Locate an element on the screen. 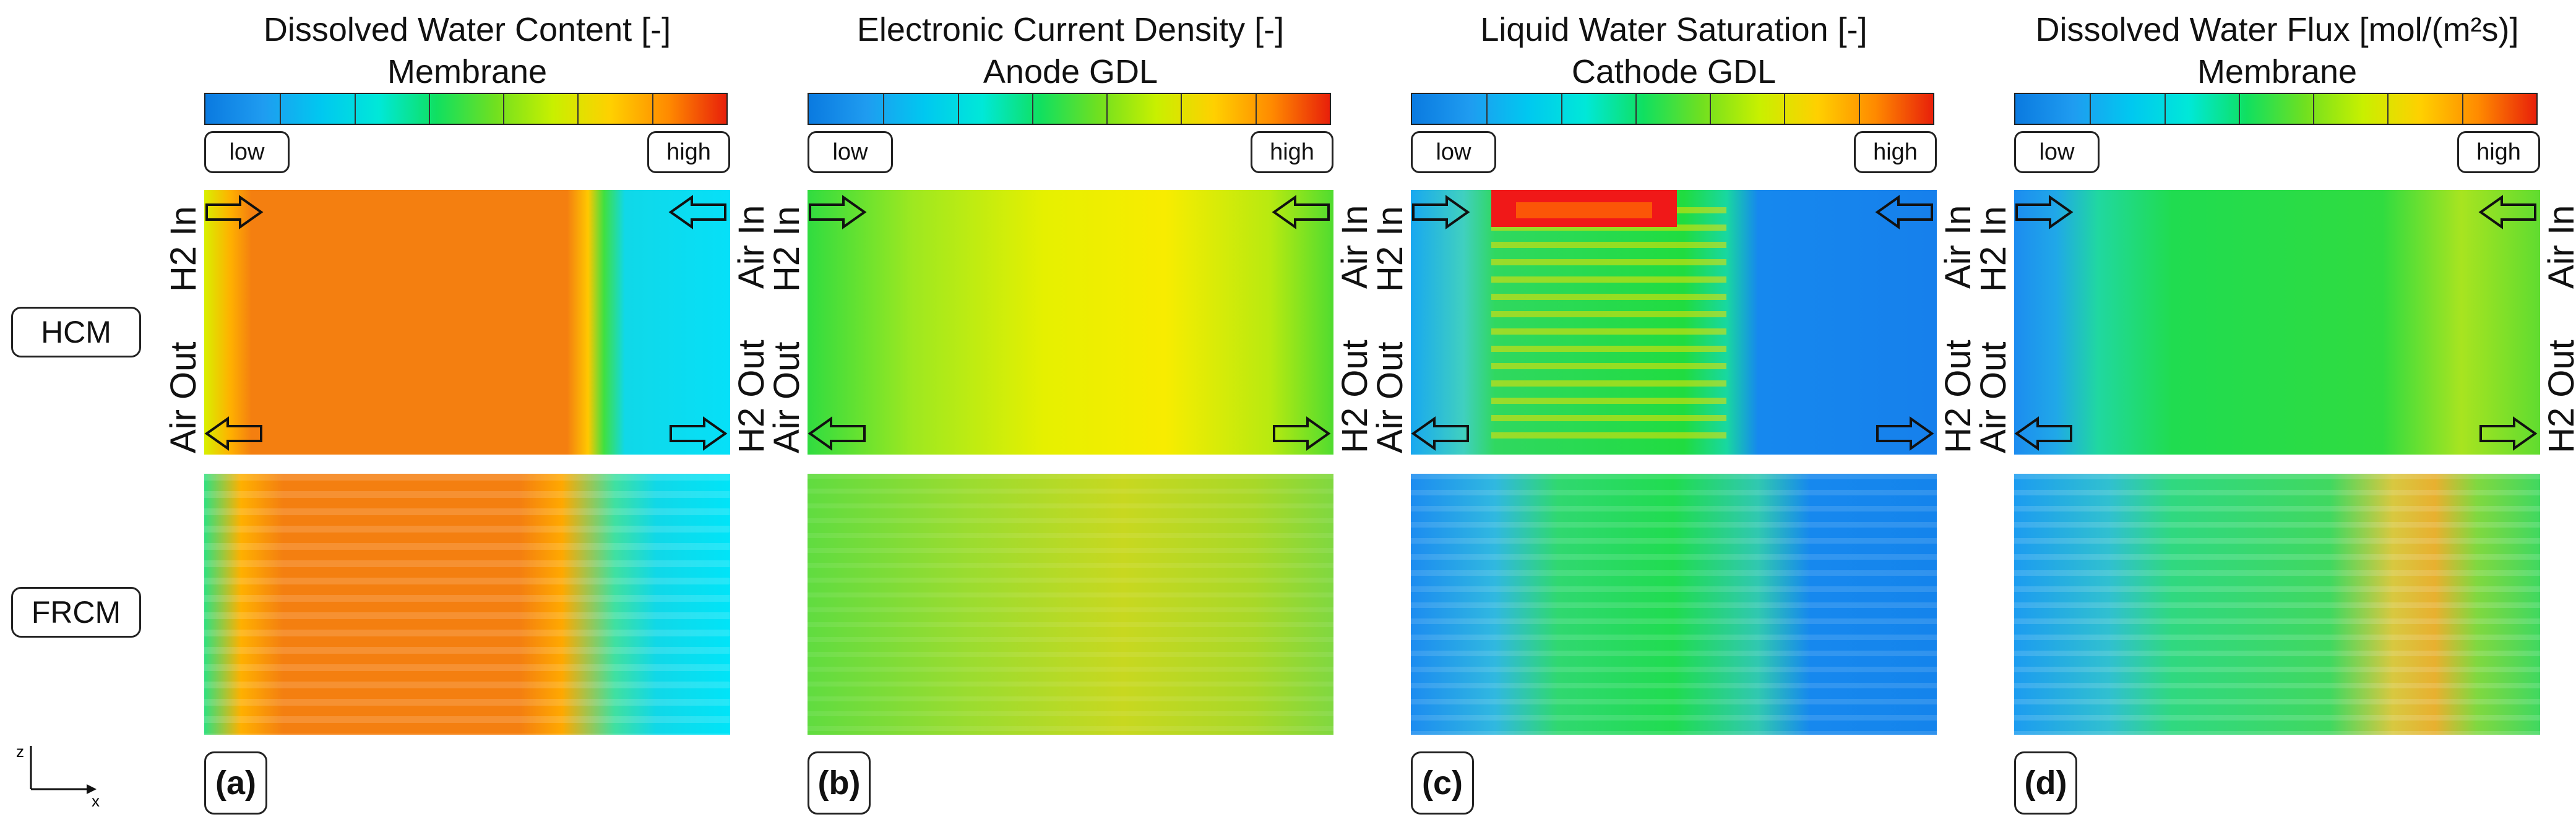 This screenshot has width=2576, height=817. panel-b-low-label: low is located at coordinates (850, 152).